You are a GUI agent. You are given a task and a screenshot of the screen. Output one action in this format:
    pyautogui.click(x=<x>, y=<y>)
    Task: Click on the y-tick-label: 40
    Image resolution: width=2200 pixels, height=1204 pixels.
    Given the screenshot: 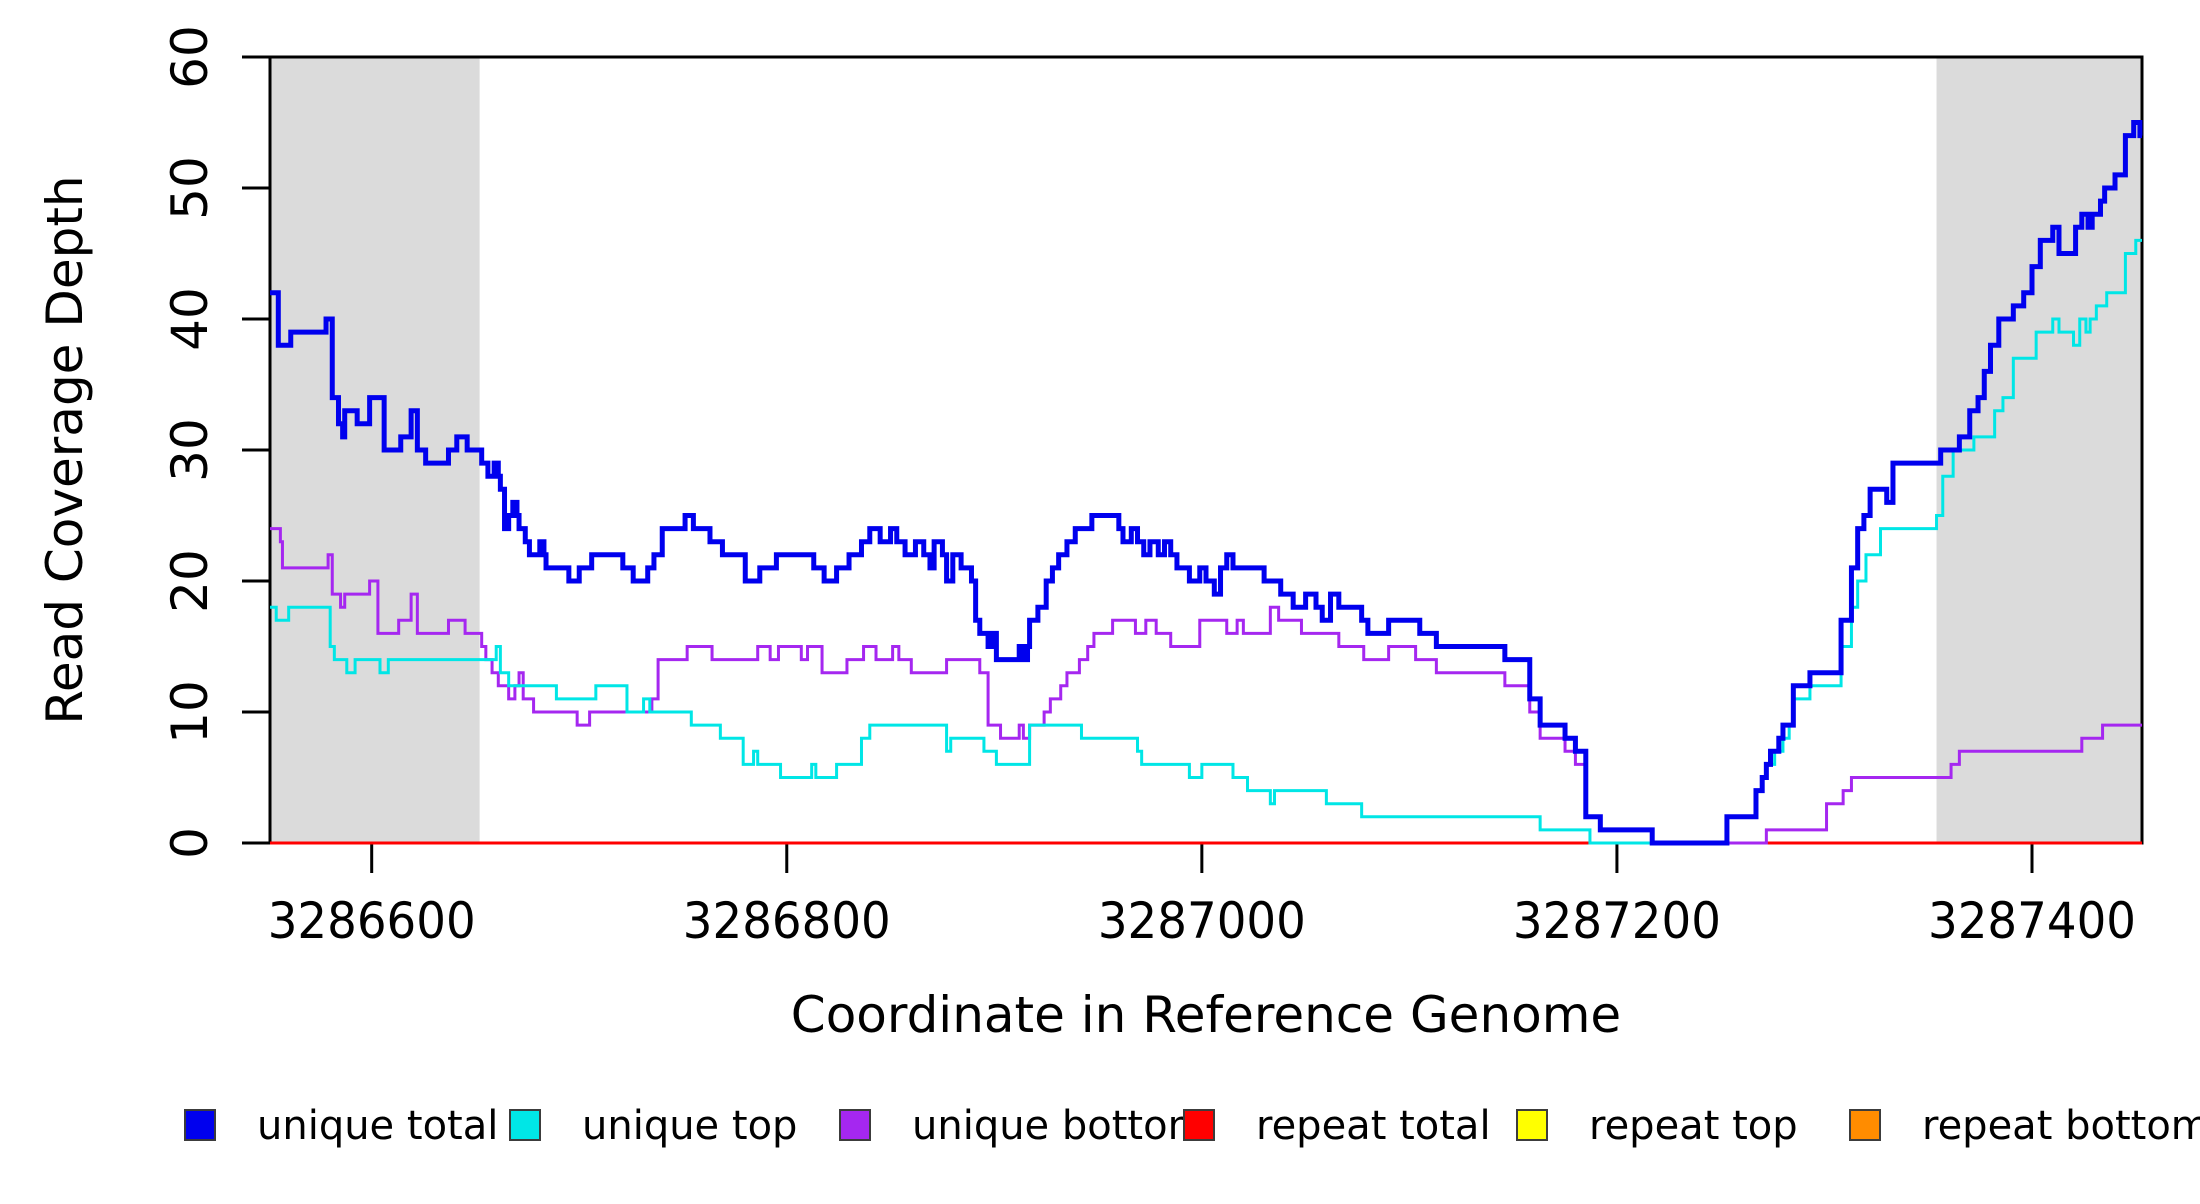 What is the action you would take?
    pyautogui.click(x=190, y=319)
    